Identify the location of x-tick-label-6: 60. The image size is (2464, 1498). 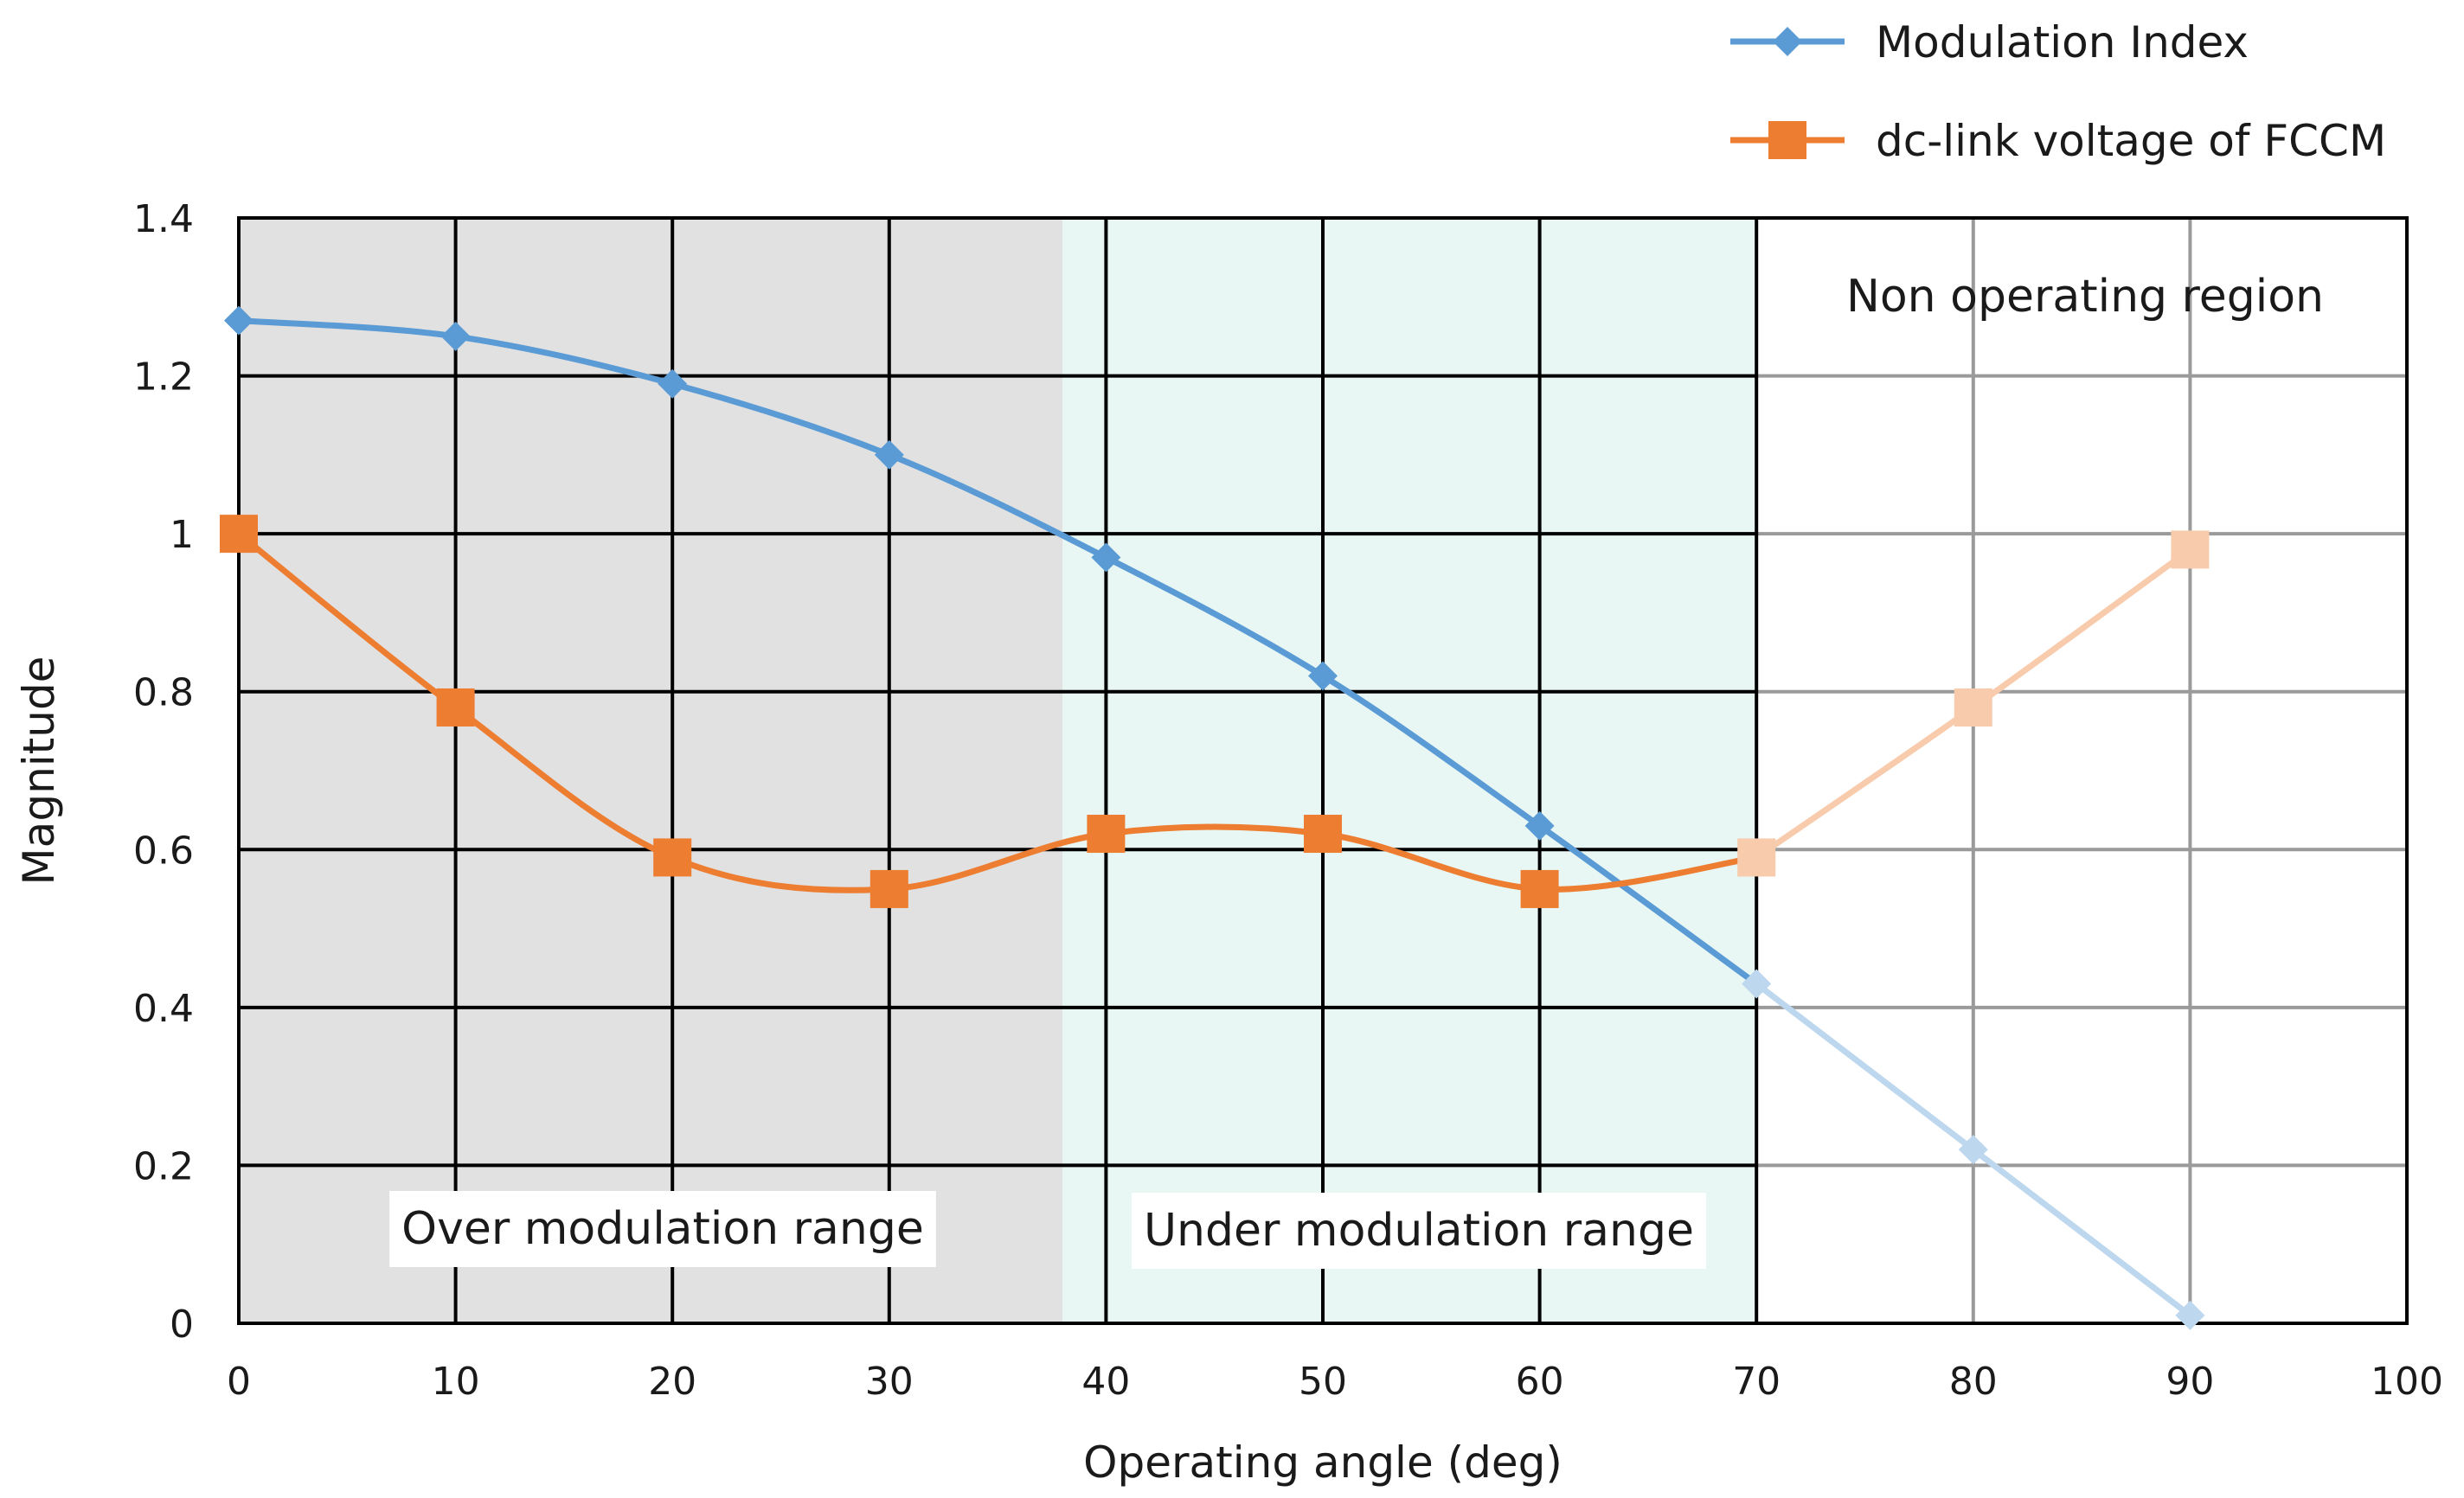
(1540, 1382).